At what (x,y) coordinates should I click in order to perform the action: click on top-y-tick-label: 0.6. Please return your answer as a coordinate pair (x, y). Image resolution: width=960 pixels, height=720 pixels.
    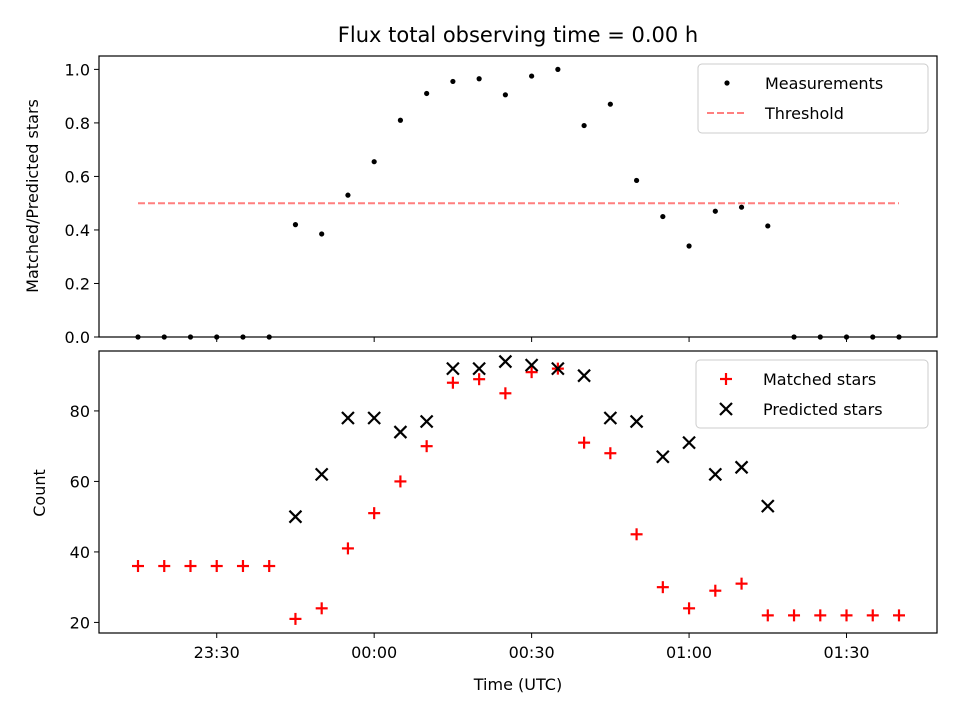
    Looking at the image, I should click on (77, 176).